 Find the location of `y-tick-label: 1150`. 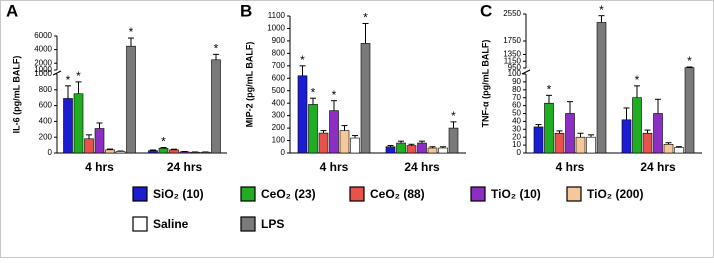

y-tick-label: 1150 is located at coordinates (513, 60).